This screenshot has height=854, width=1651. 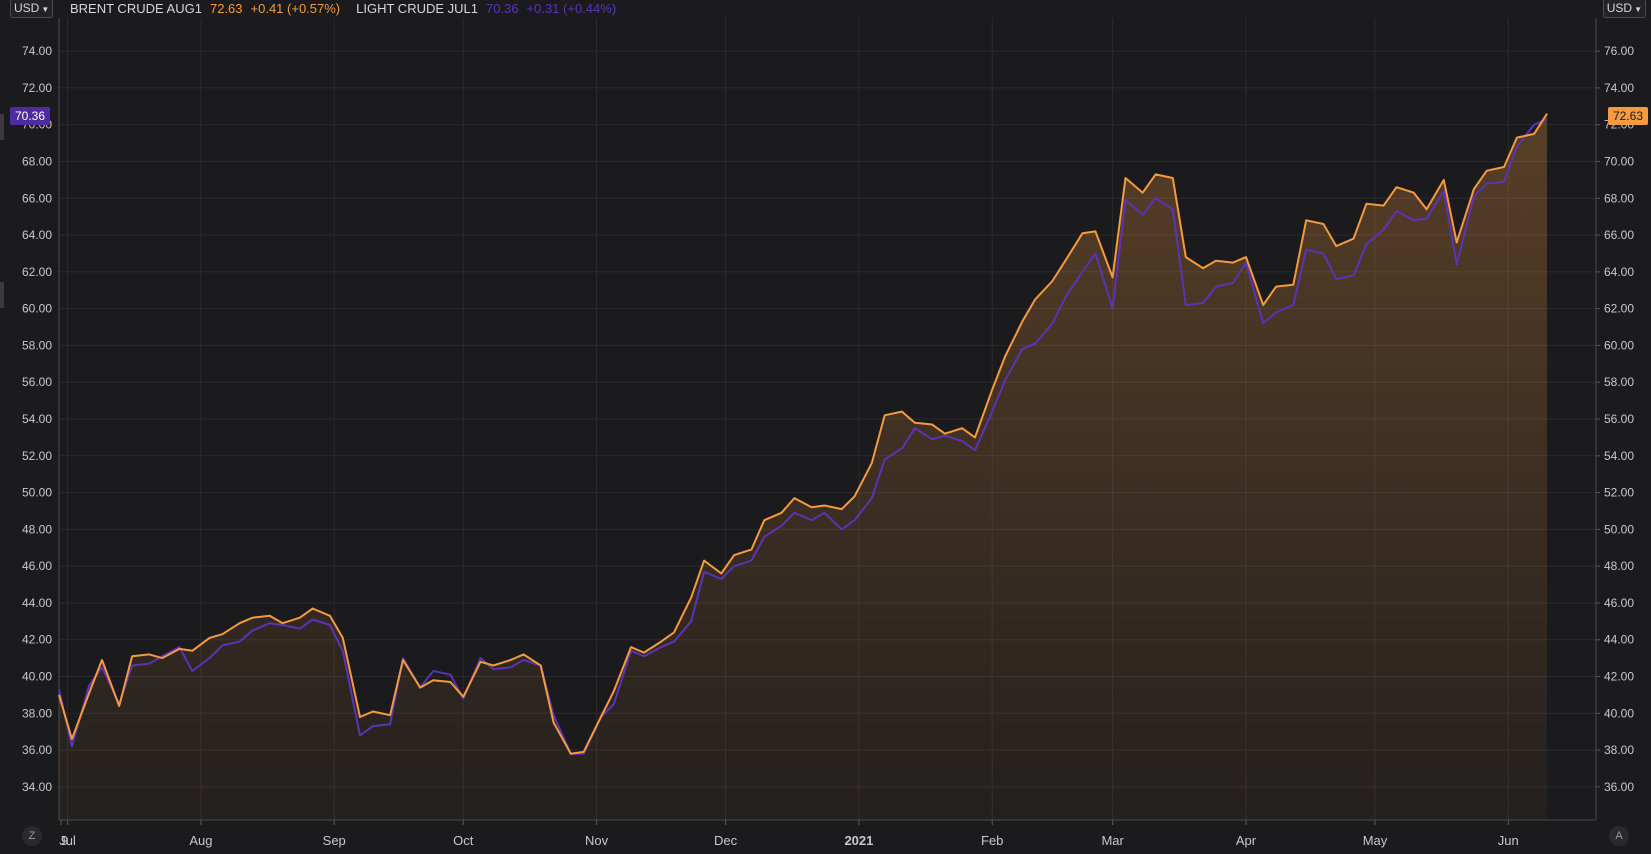 I want to click on last-price-tag-brent: 72.63, so click(x=1627, y=116).